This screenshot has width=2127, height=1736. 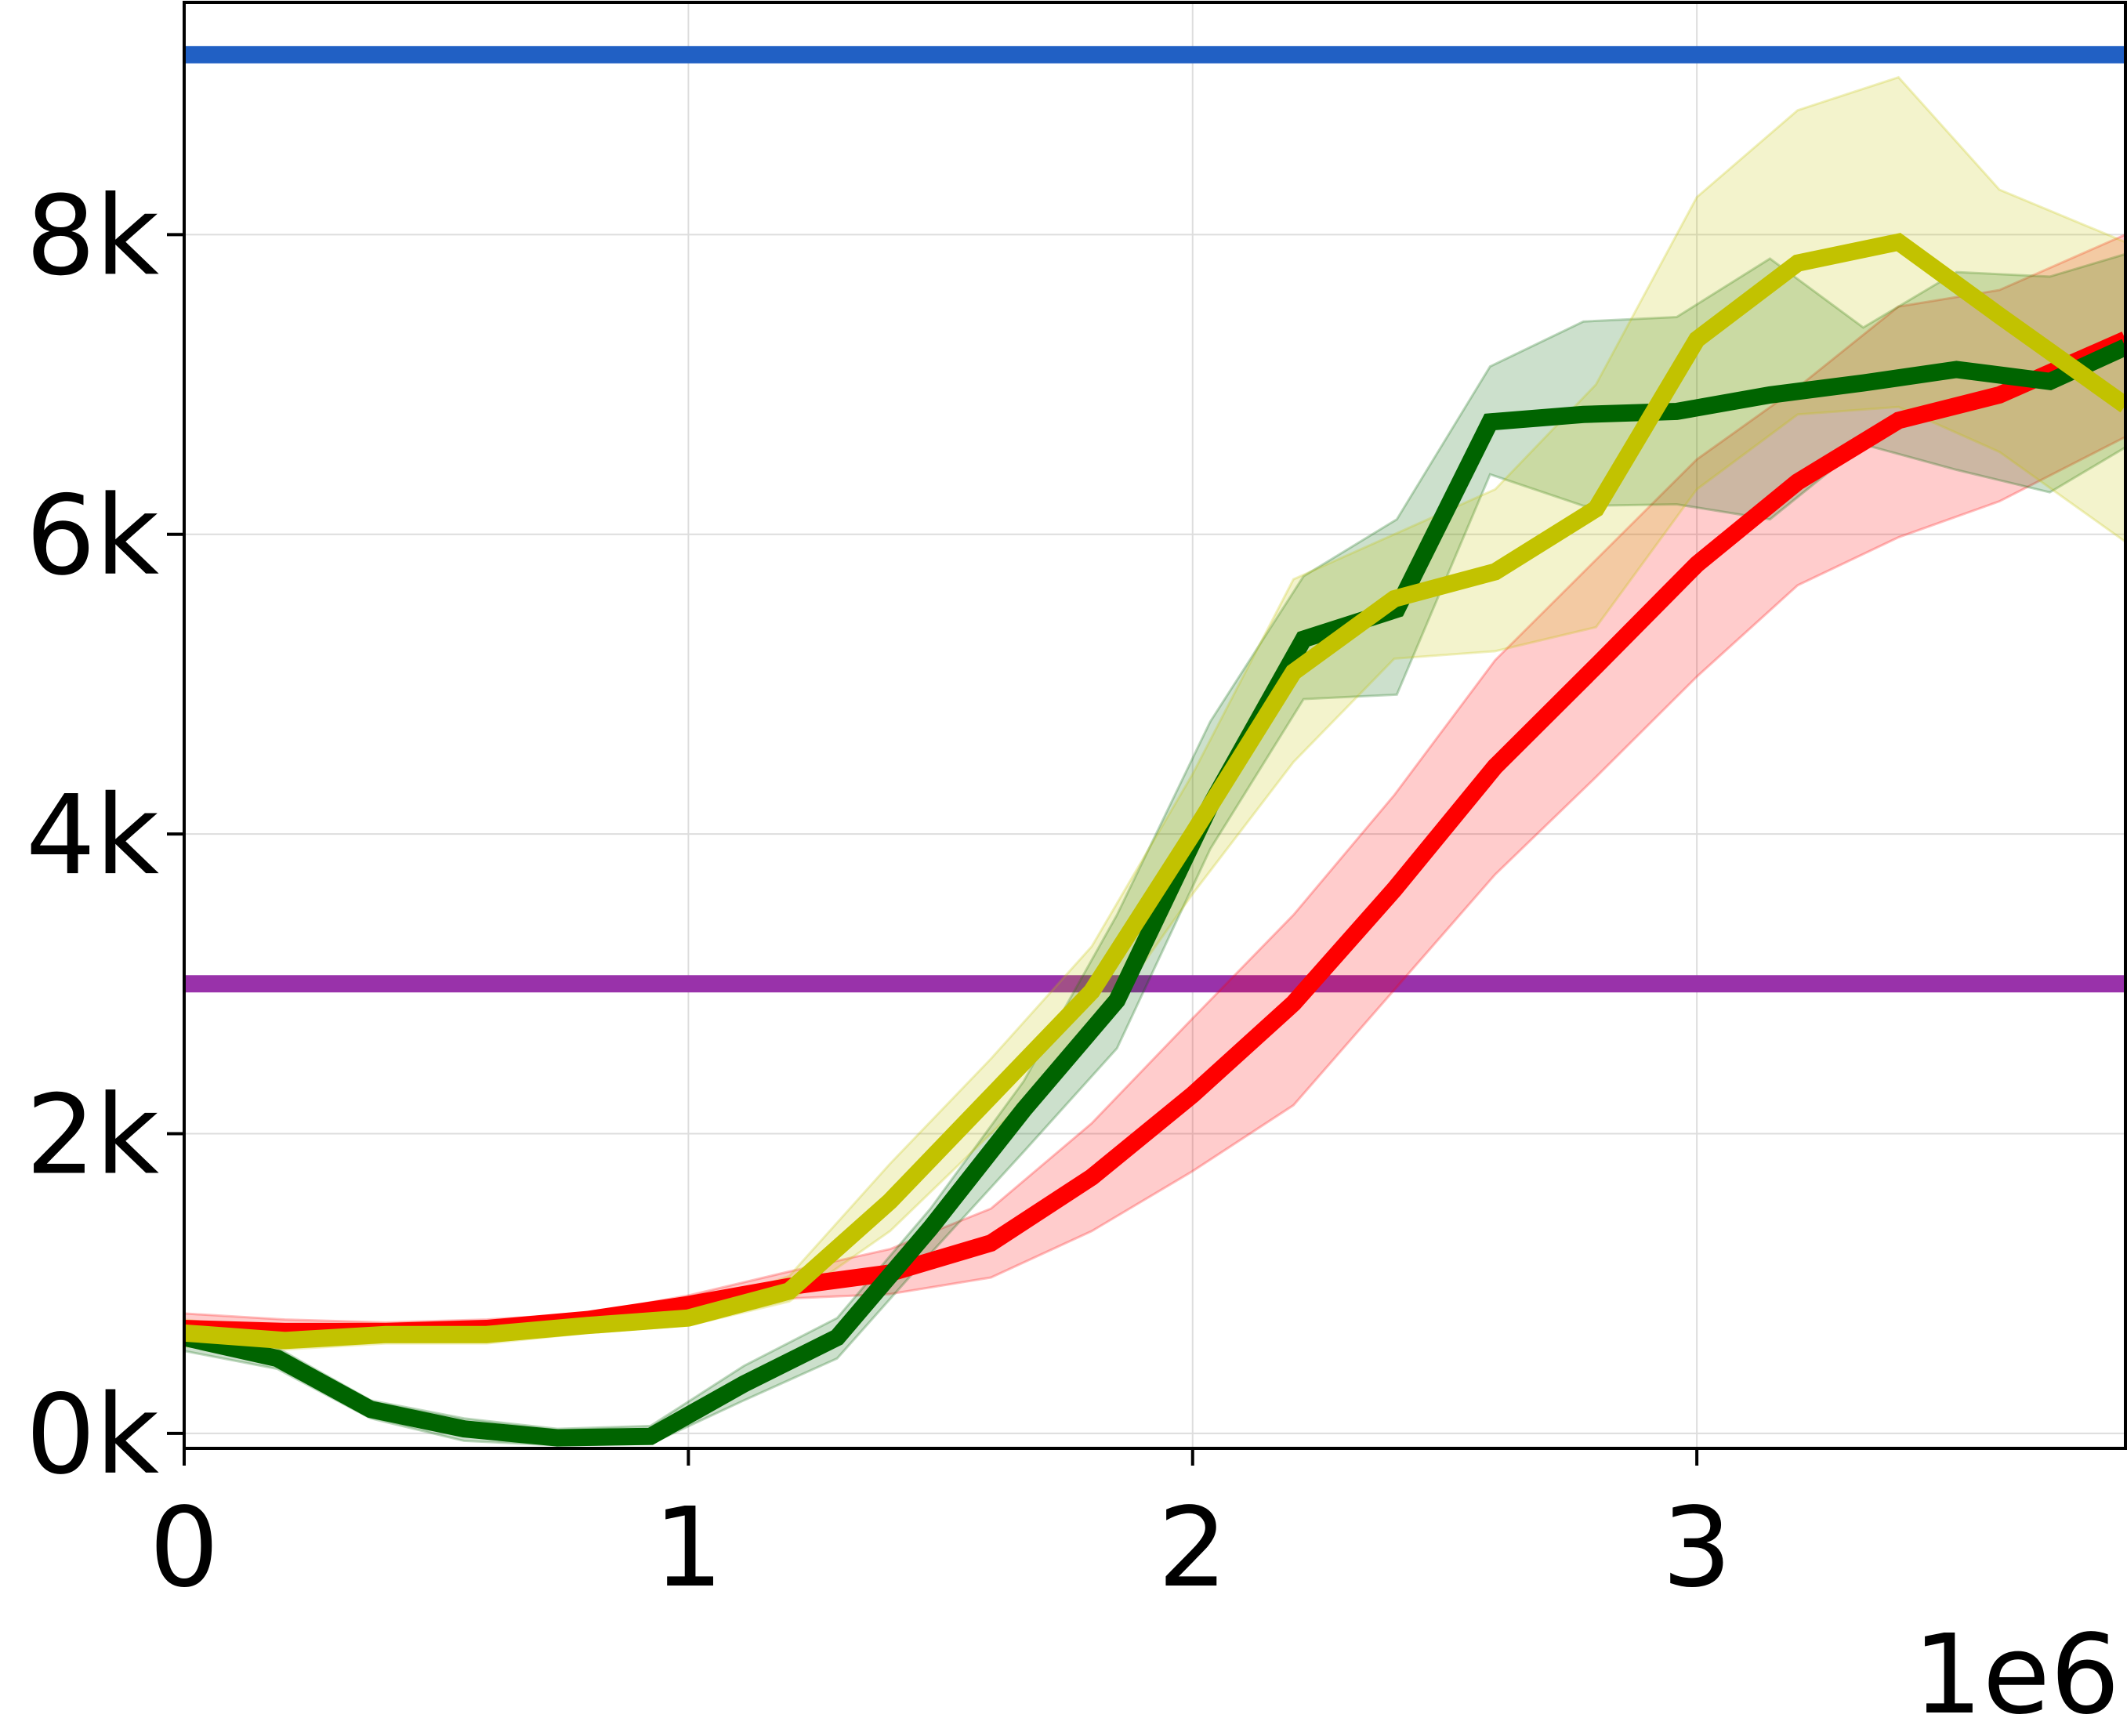 I want to click on y-tick-label-0: 0k, so click(x=92, y=1435).